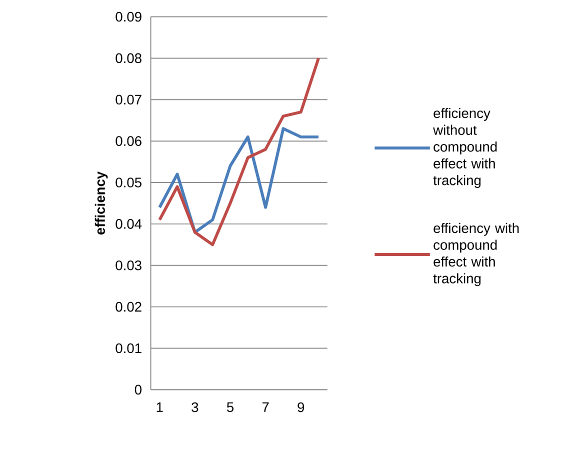  Describe the element at coordinates (129, 224) in the screenshot. I see `y-tick-label: 0.04` at that location.